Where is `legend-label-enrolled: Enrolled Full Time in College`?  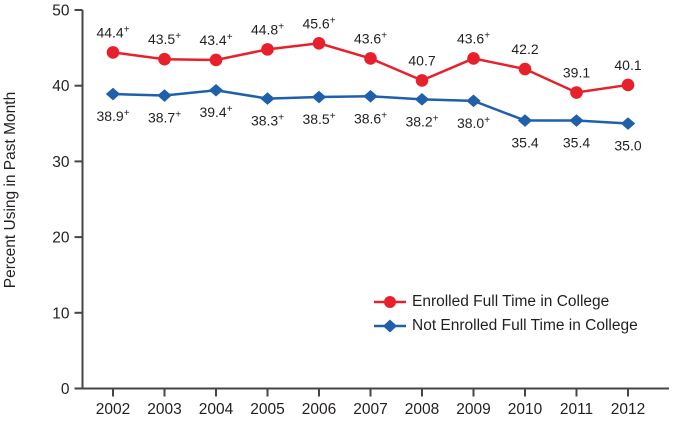 legend-label-enrolled: Enrolled Full Time in College is located at coordinates (511, 301).